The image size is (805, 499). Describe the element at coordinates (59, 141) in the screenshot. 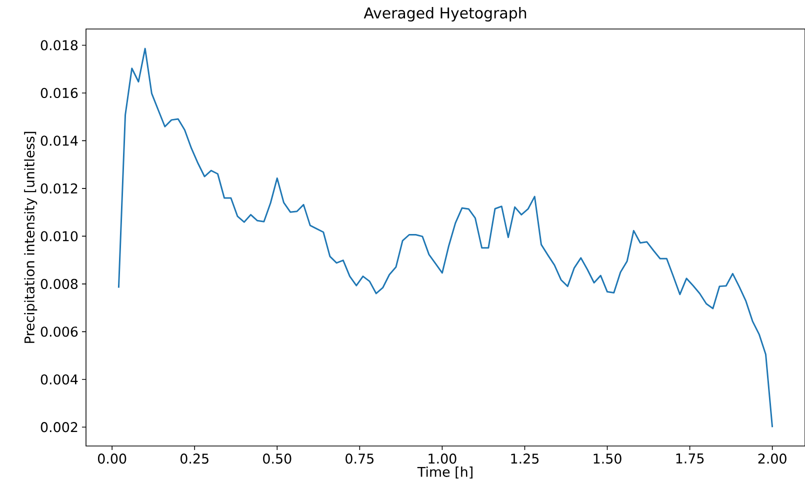

I see `y-tick-label: 0.014` at that location.